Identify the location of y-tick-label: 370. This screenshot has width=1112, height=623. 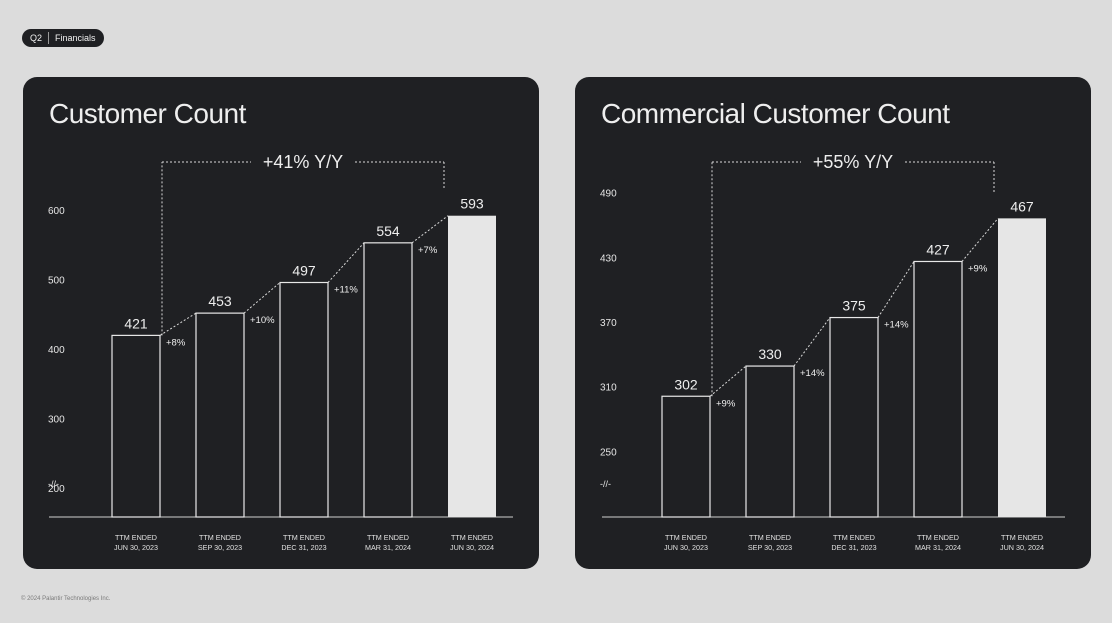
(608, 323).